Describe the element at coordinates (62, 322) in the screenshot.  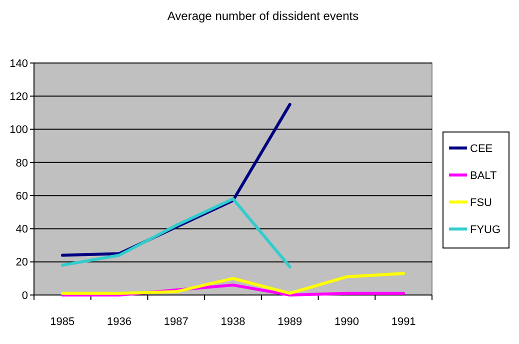
I see `x-tick-label: 1985` at that location.